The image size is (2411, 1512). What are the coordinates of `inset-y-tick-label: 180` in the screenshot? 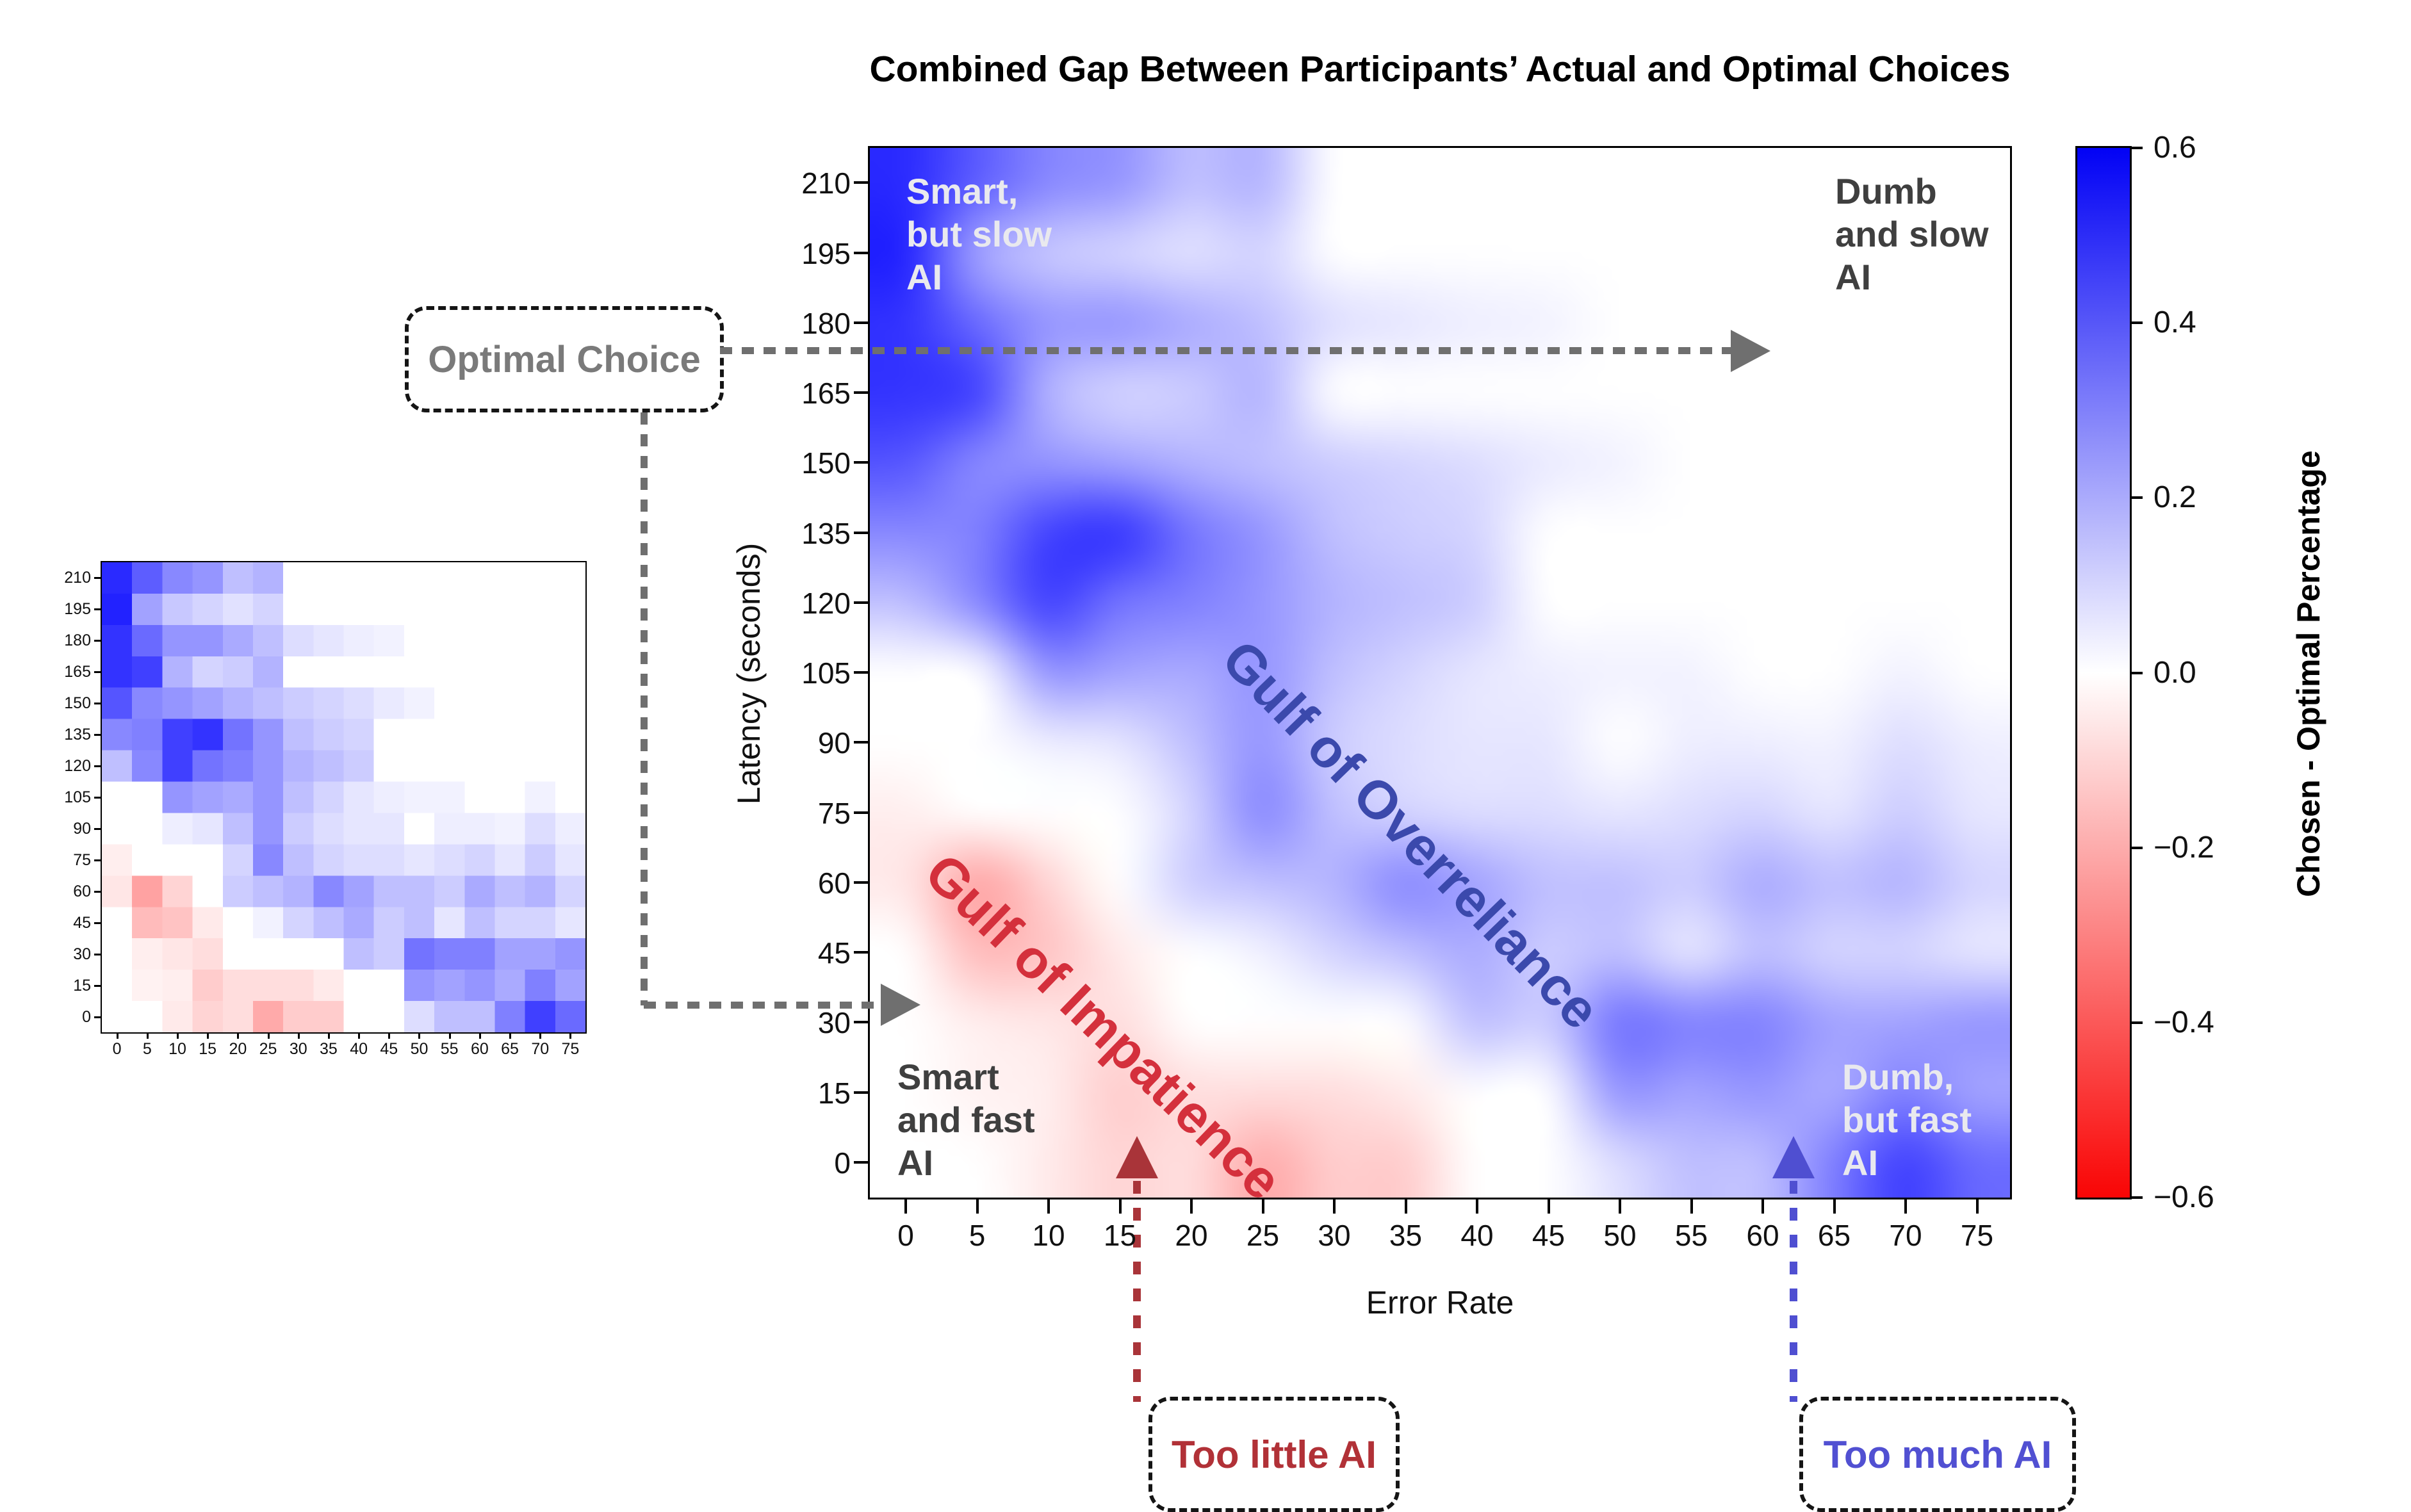 It's located at (78, 641).